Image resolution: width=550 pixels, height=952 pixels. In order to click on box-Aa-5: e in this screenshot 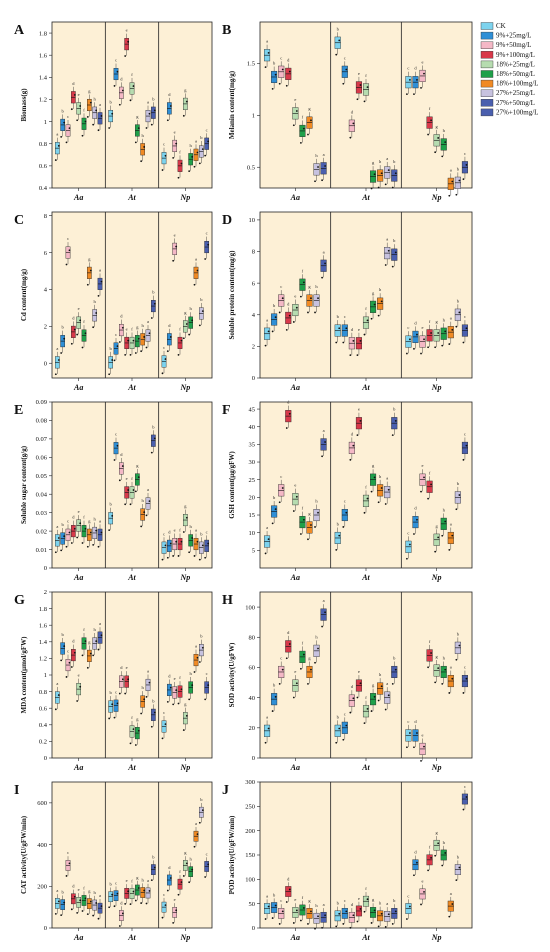, I will do `click(79, 107)`.